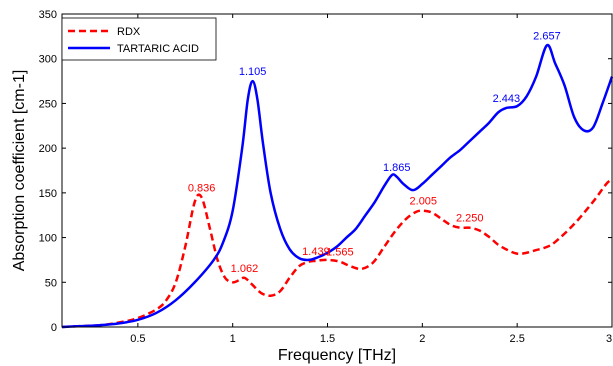  I want to click on x-tick-label: 2, so click(422, 339).